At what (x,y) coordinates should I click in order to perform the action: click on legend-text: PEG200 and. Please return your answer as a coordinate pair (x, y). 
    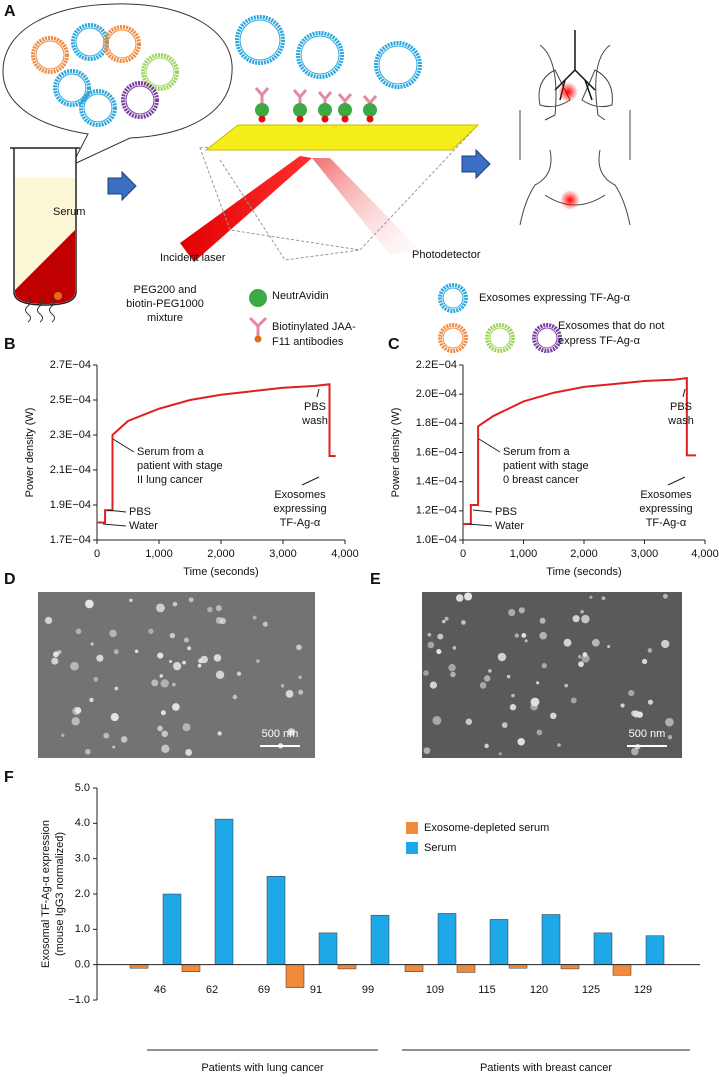
    Looking at the image, I should click on (165, 290).